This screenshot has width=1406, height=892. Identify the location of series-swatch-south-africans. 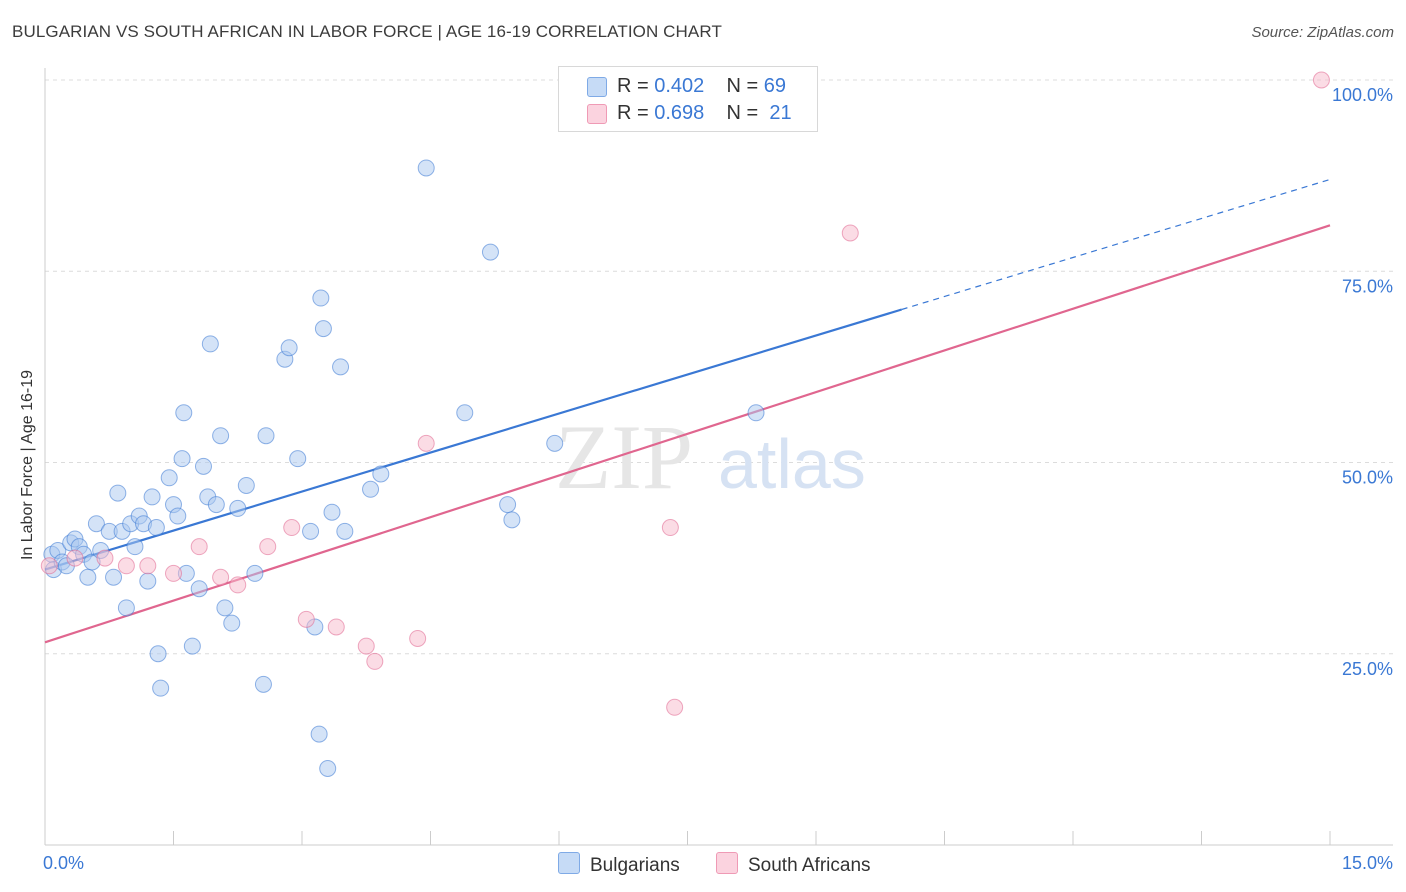
(727, 863).